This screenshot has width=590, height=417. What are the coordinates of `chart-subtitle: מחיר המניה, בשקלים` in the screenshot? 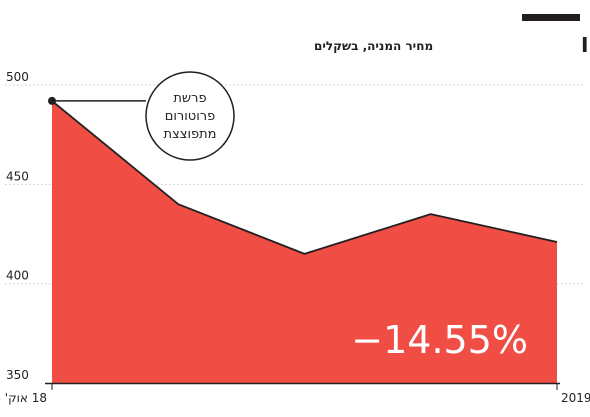 It's located at (373, 46).